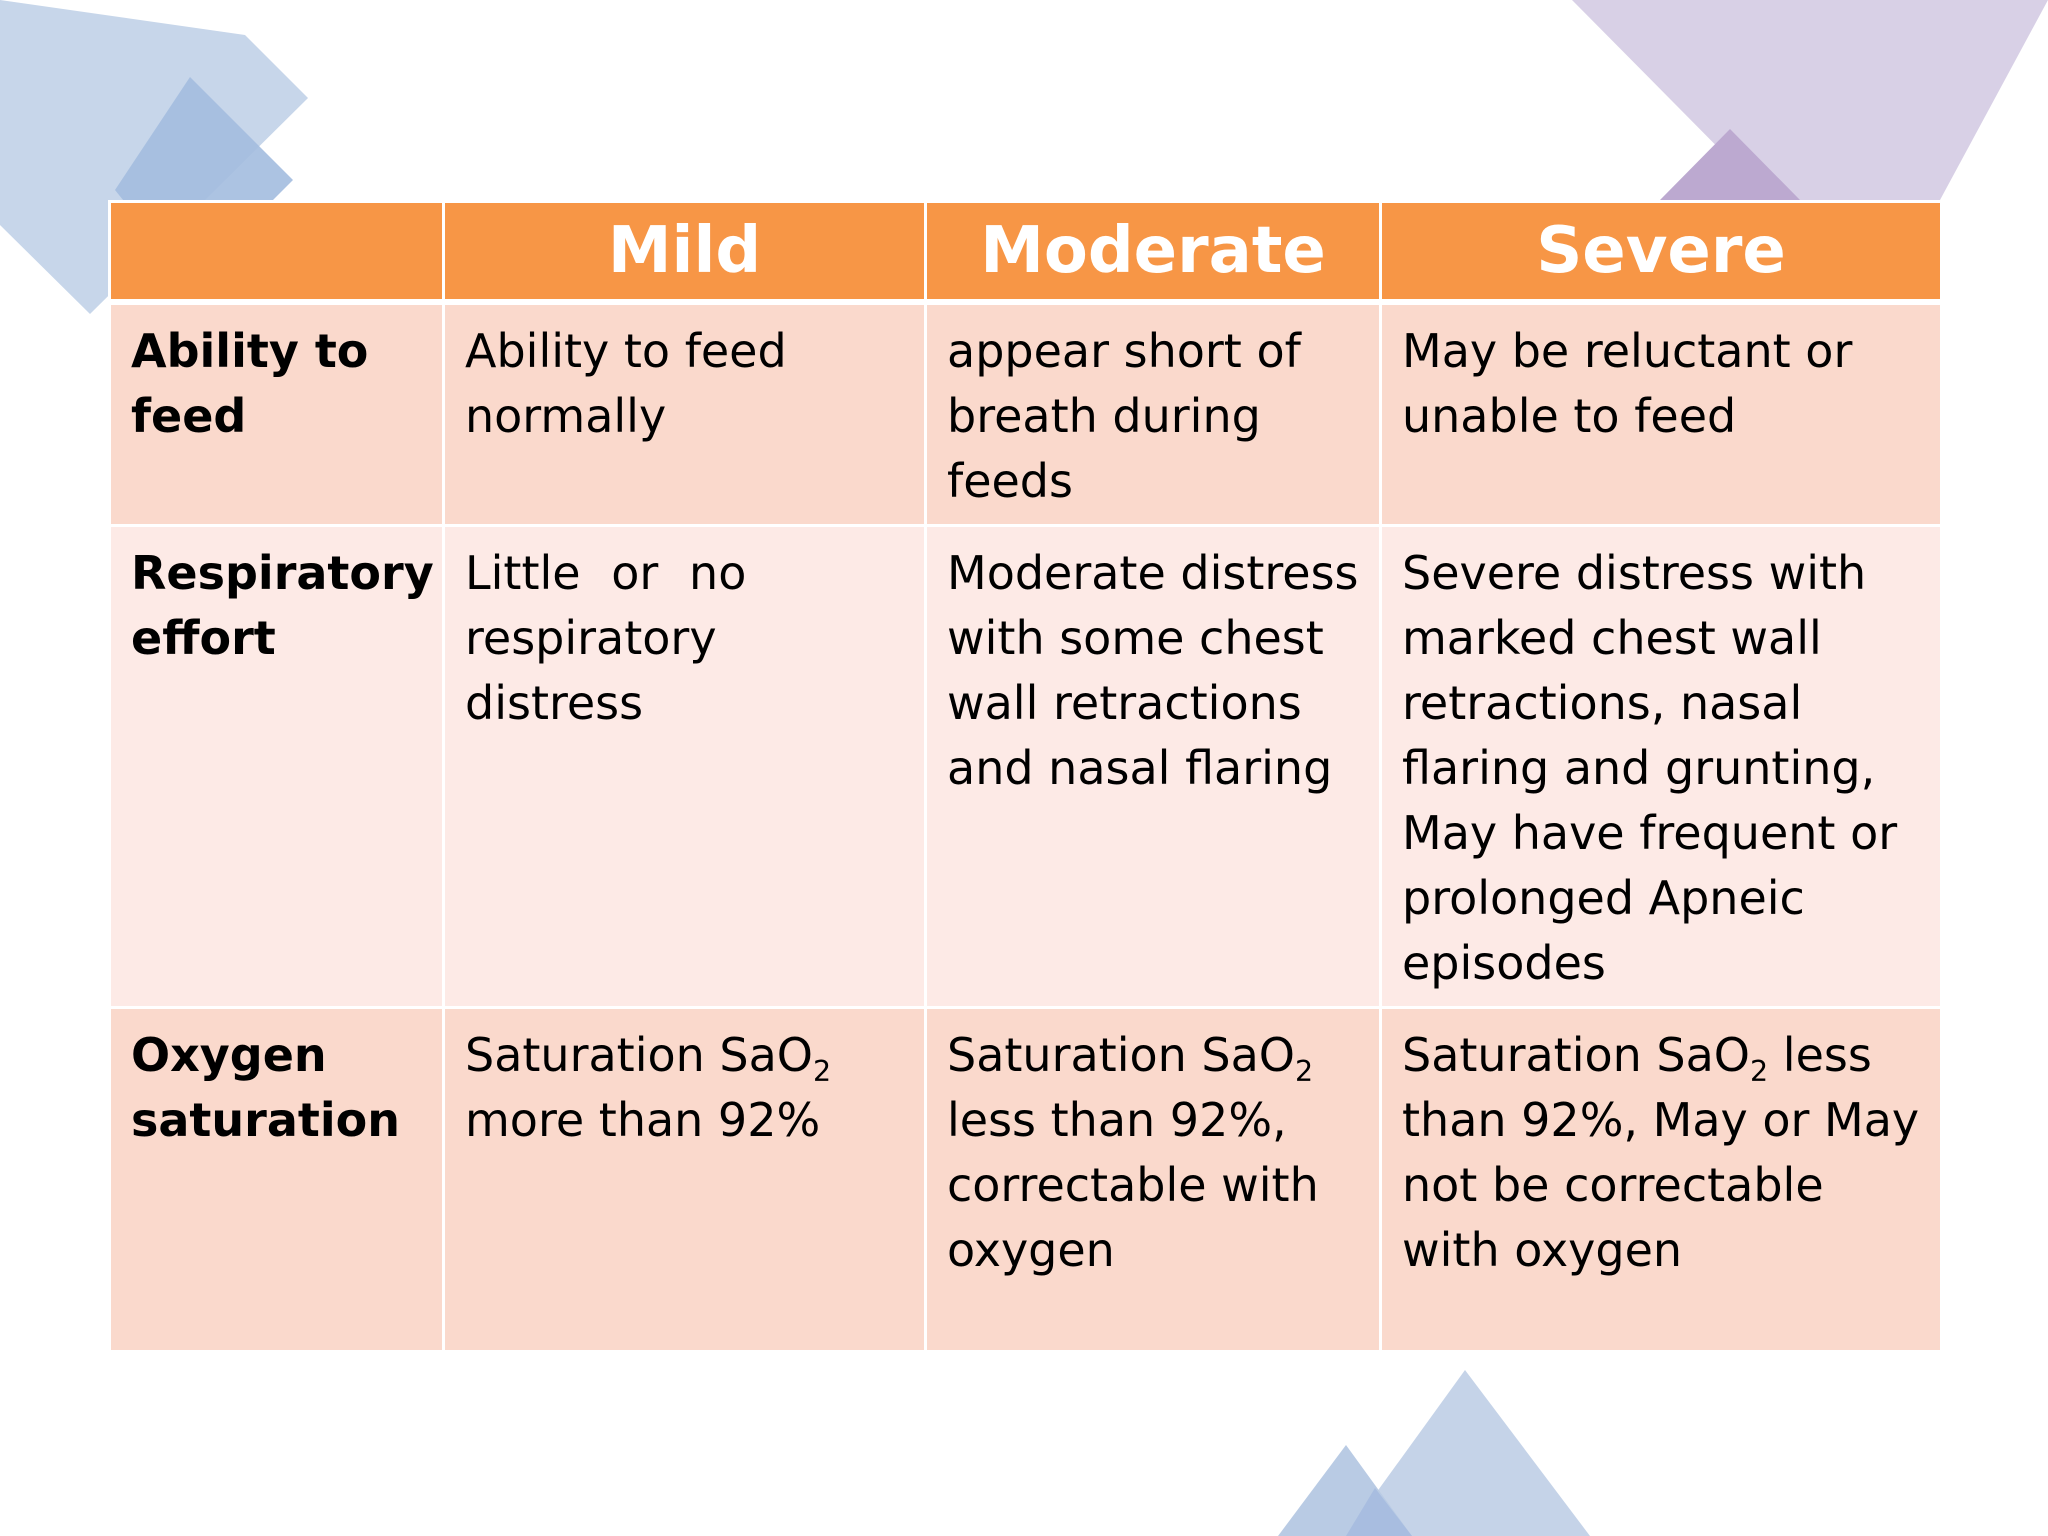  Describe the element at coordinates (1576, 1055) in the screenshot. I see `cell-oxy-severe-prefix: Saturation SaO` at that location.